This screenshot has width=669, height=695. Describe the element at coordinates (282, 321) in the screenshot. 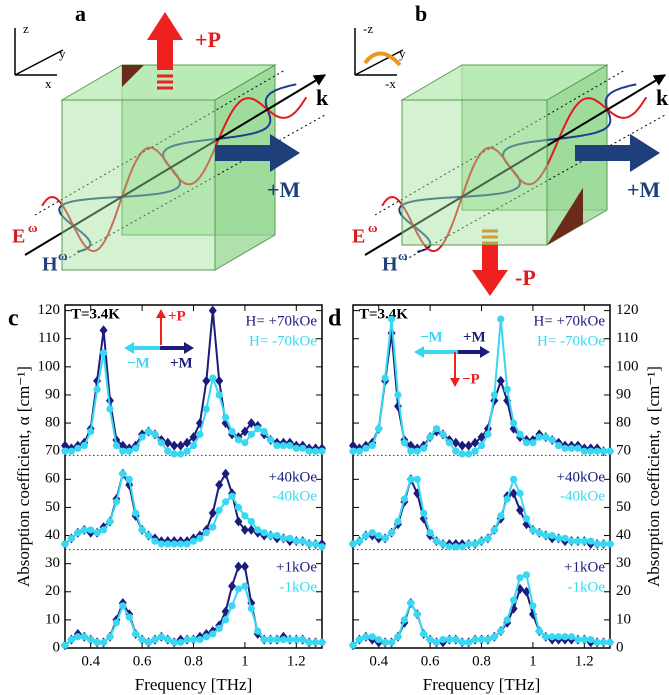

I see `legend-label: H= +70kOe` at that location.